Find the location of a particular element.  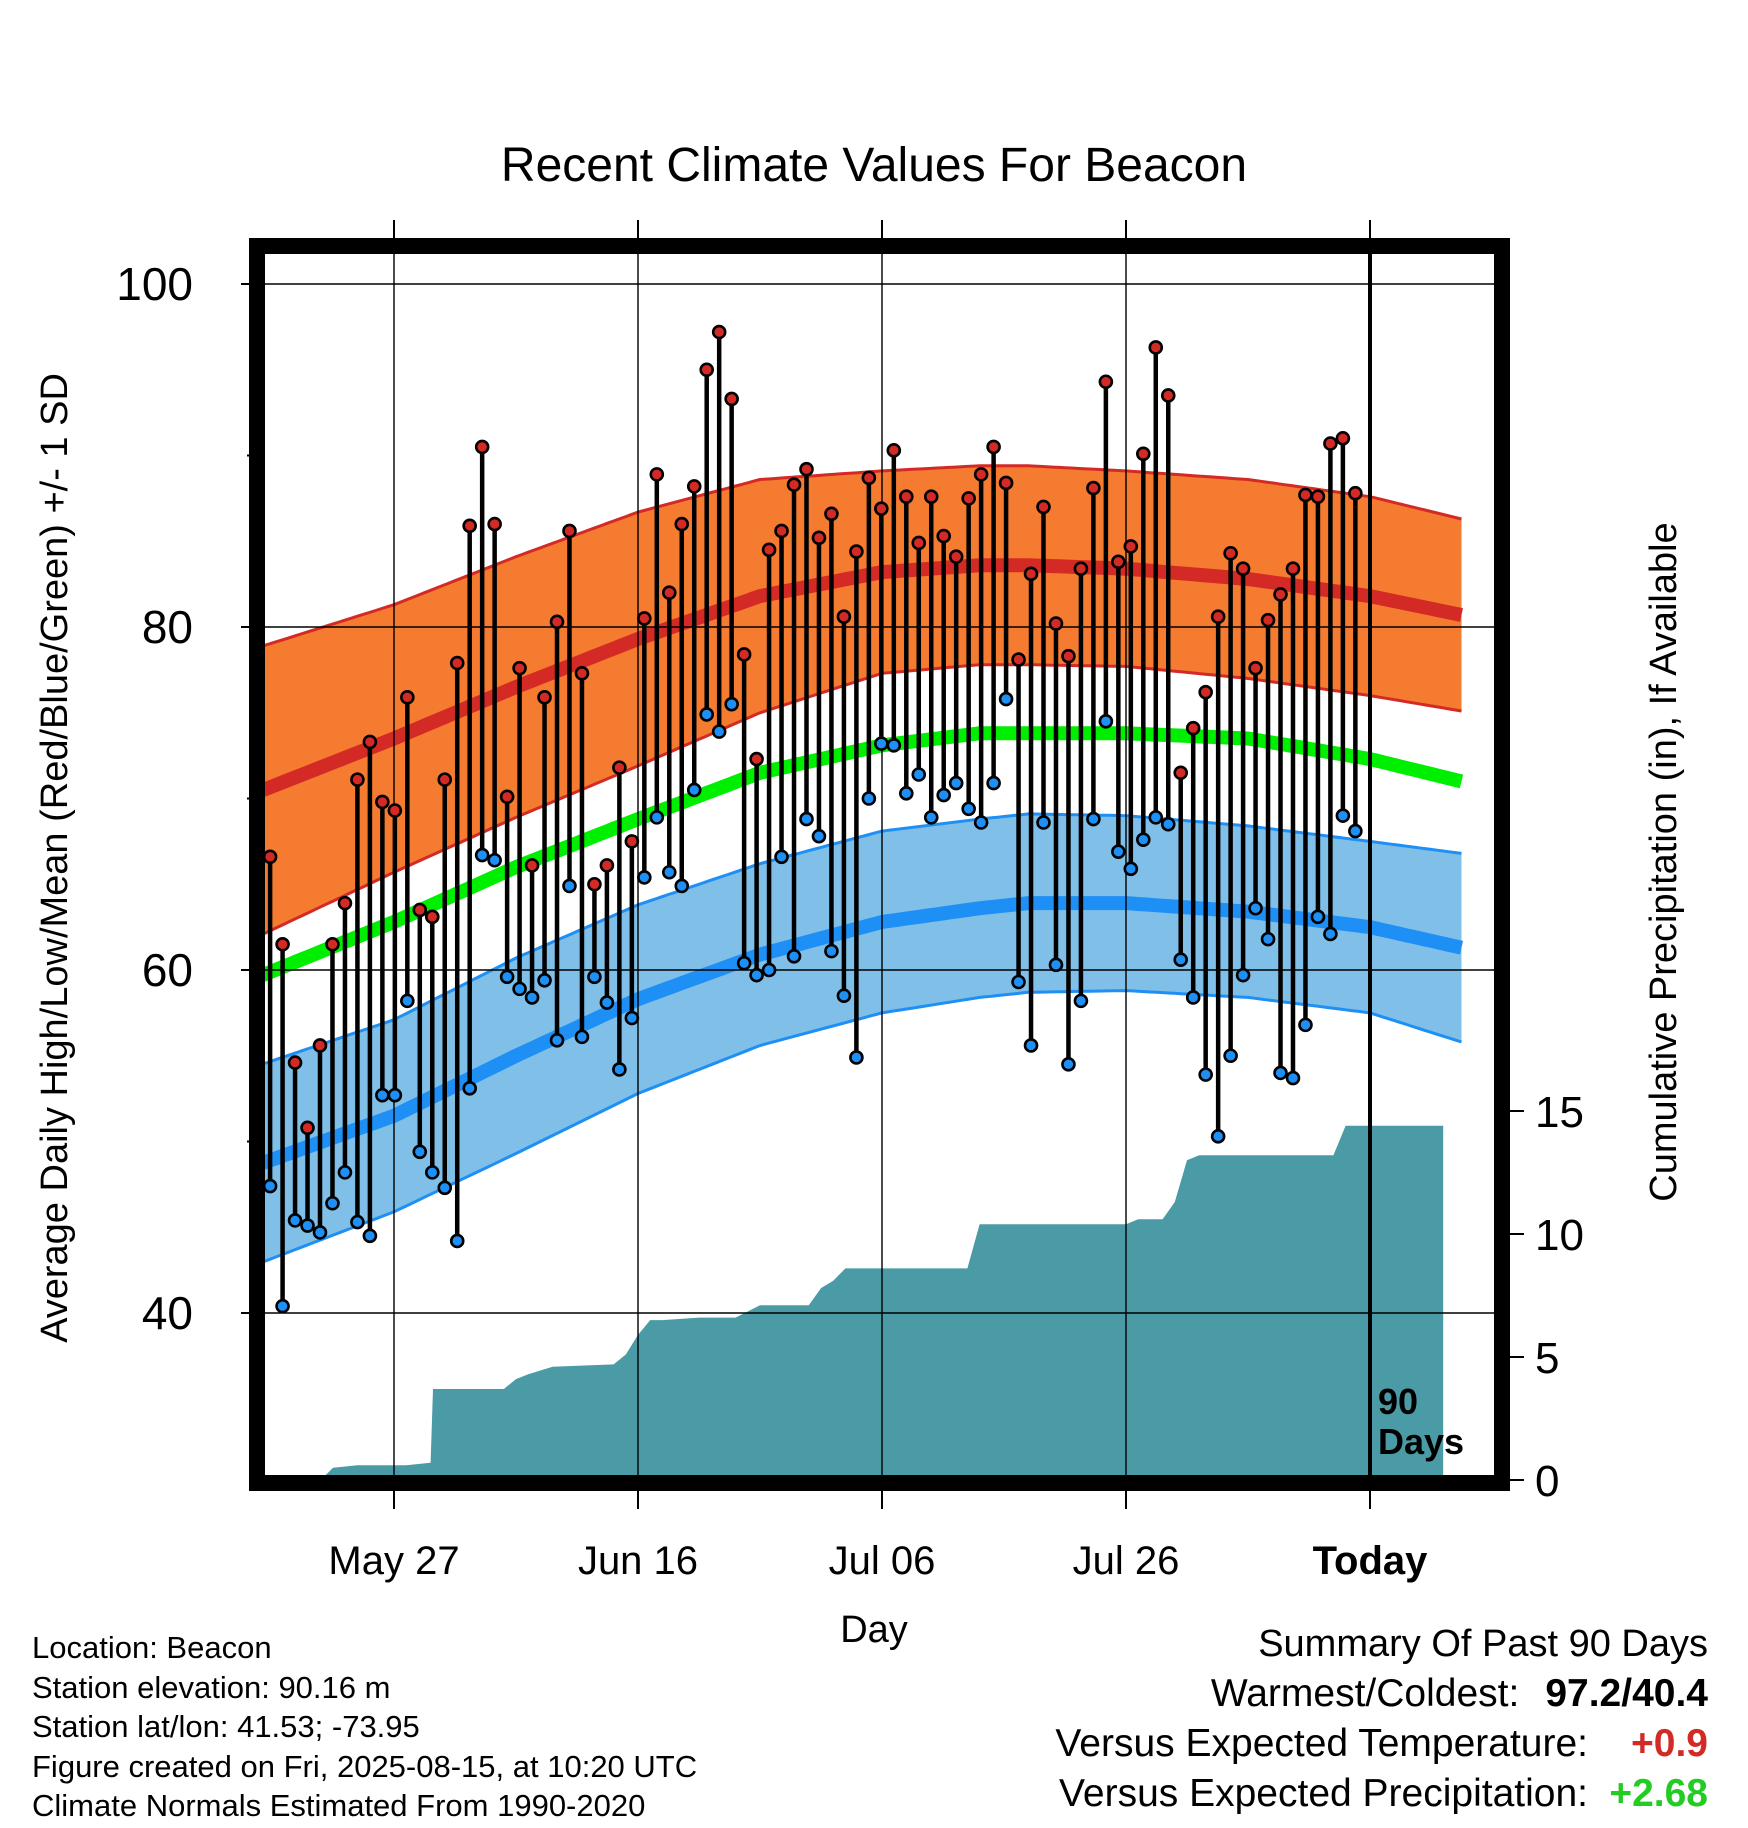

x-tick-label: Jul 06 is located at coordinates (882, 1561).